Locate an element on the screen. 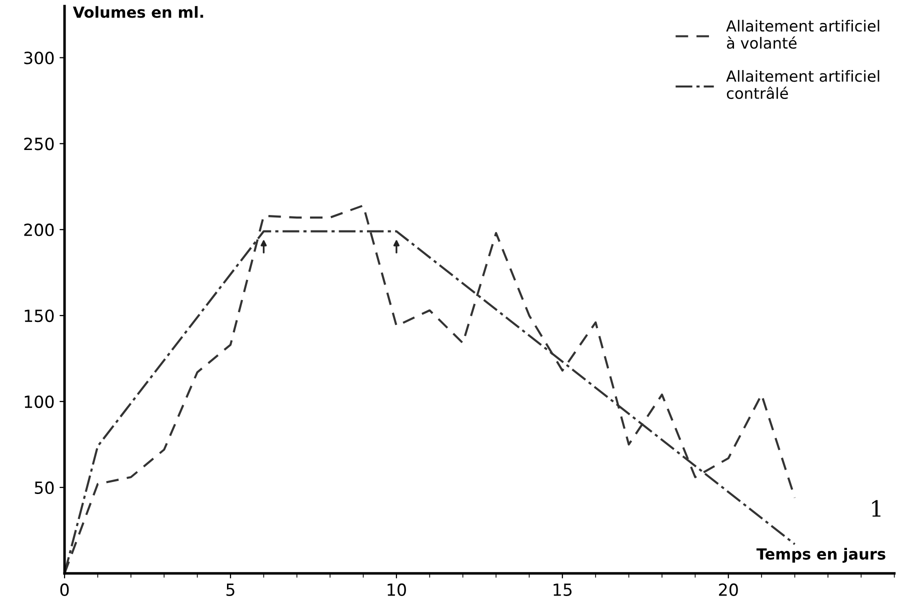 This screenshot has width=922, height=610. annotation: 1 is located at coordinates (876, 508).